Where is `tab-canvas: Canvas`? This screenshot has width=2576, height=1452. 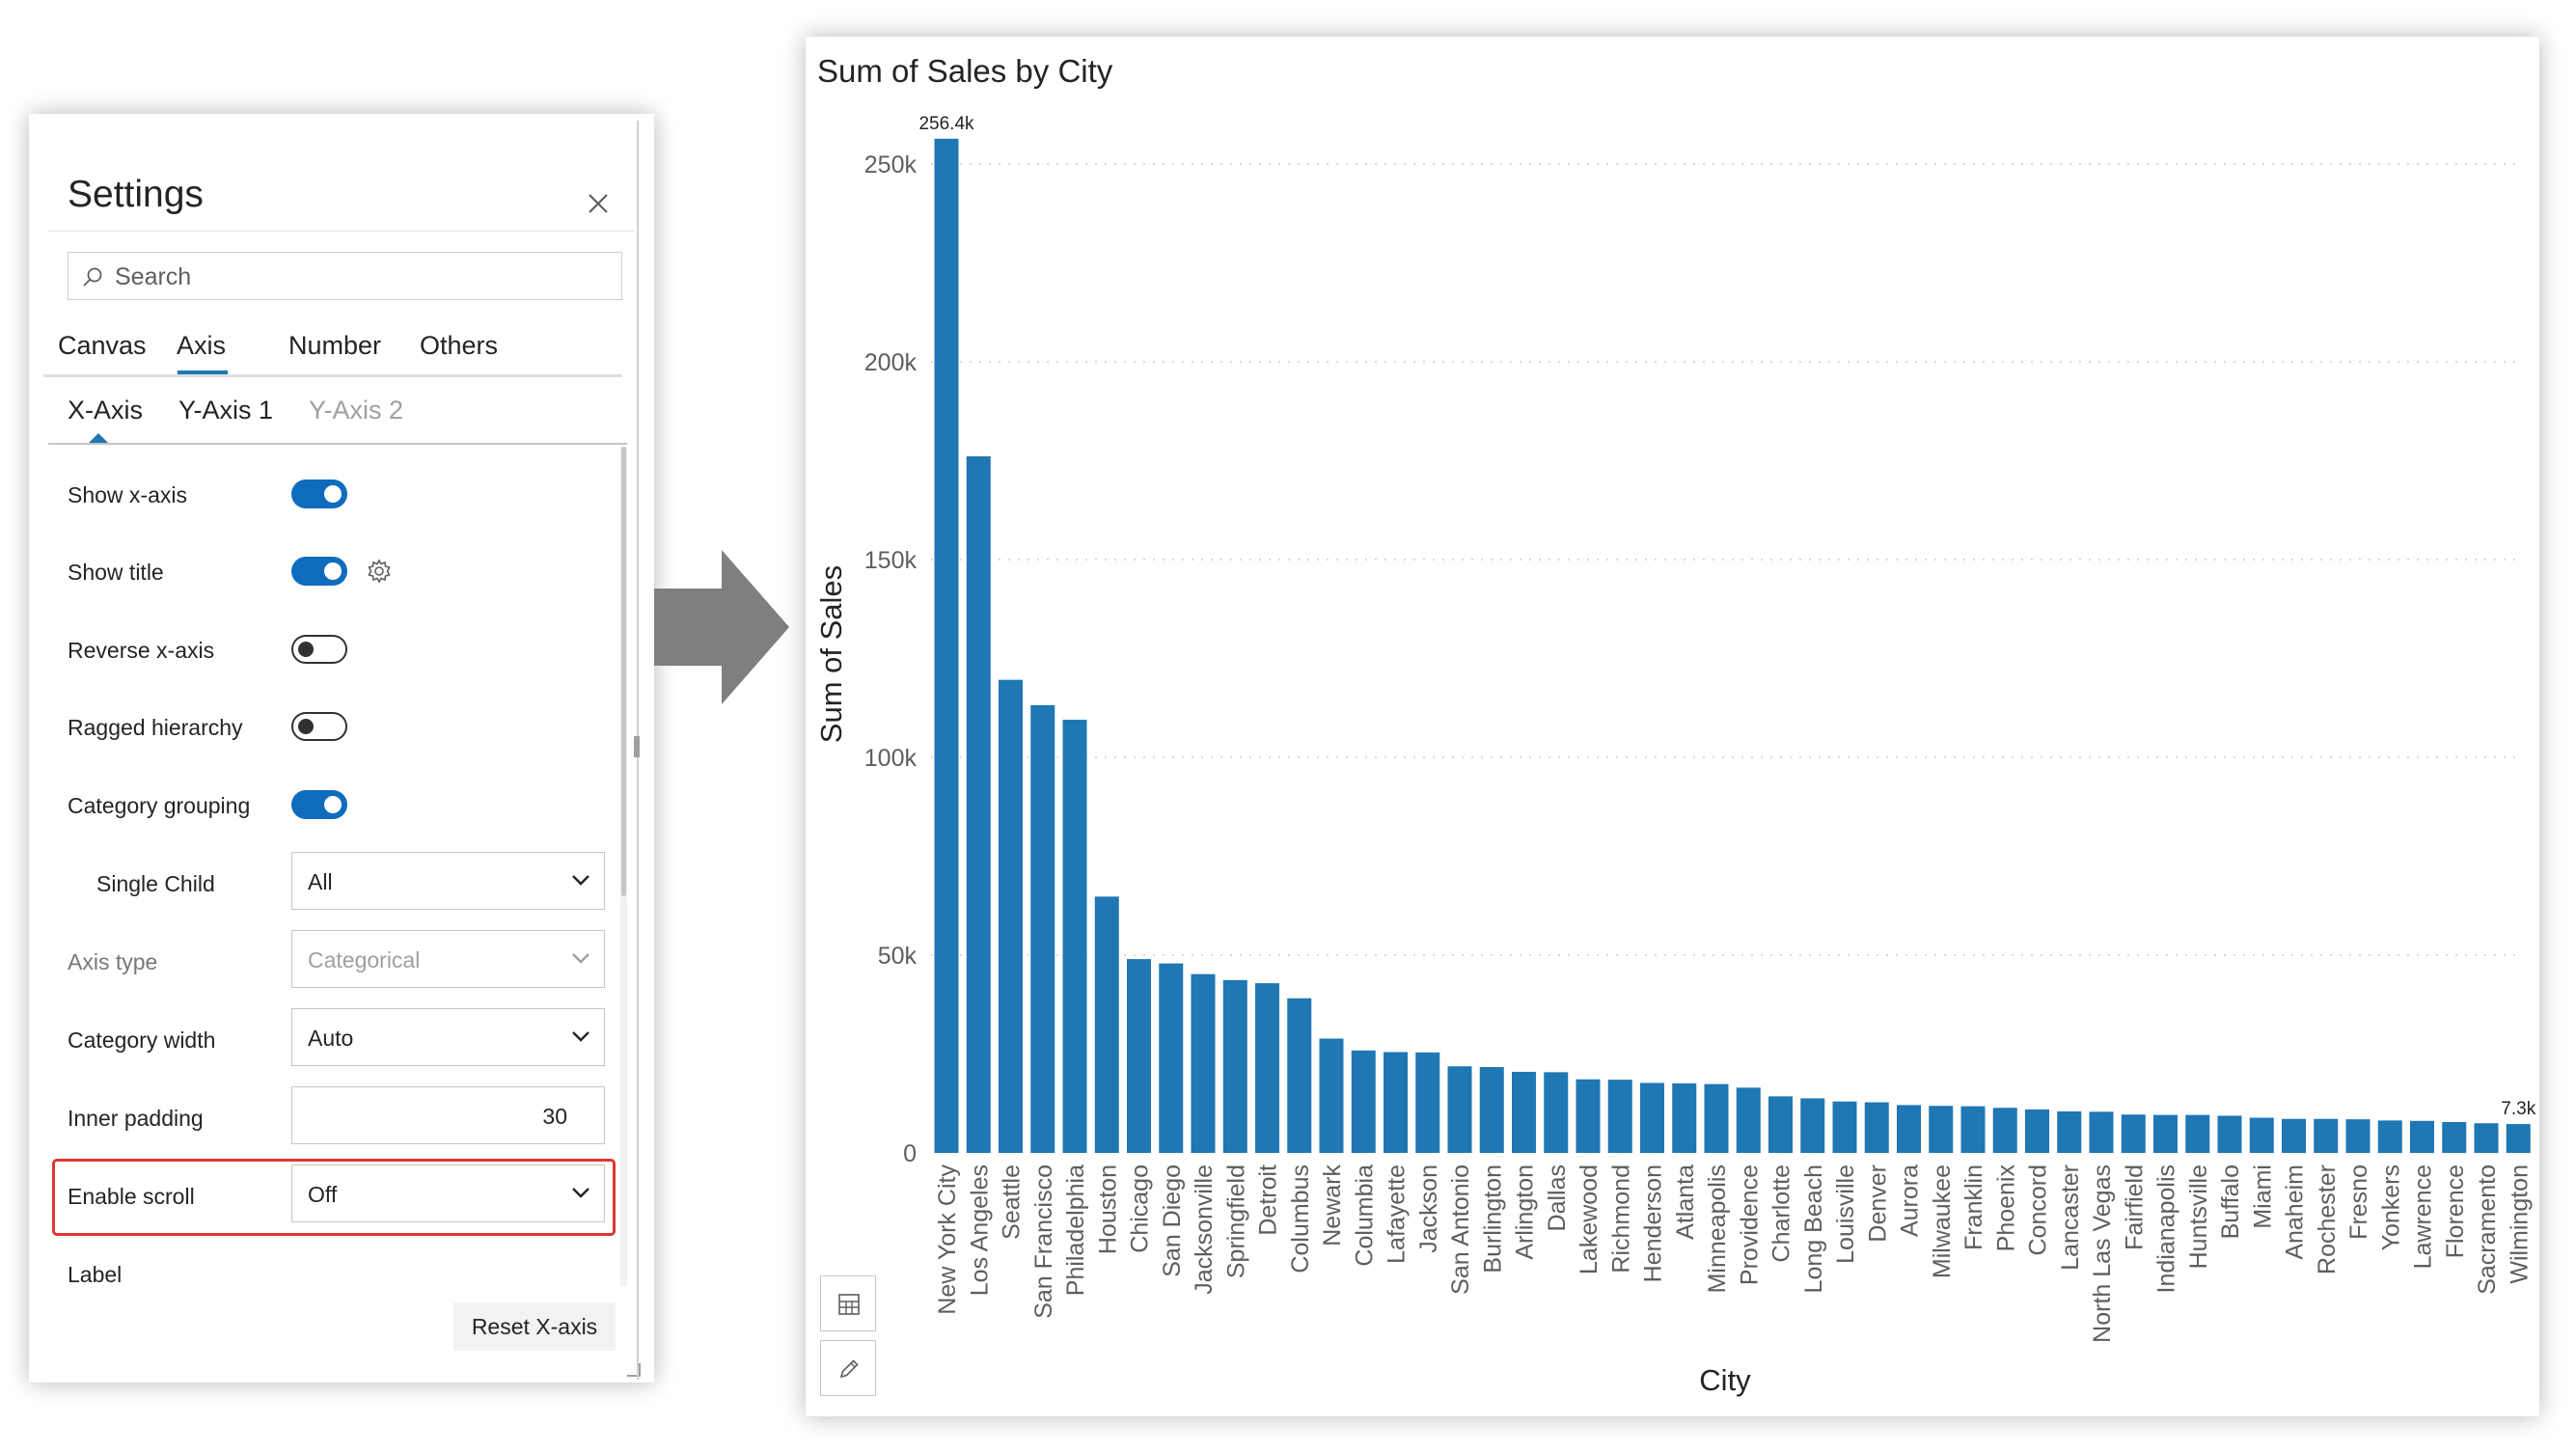
tab-canvas: Canvas is located at coordinates (103, 345).